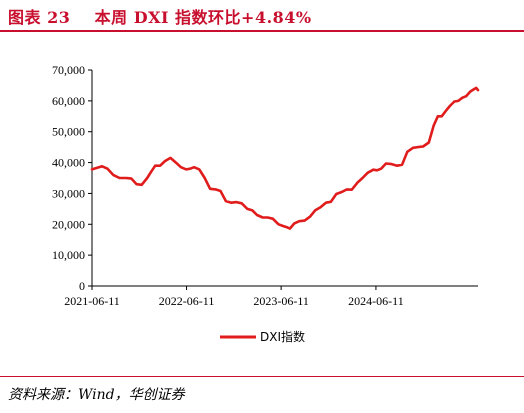 The image size is (524, 413). I want to click on y-tick-label: 40,000, so click(68, 163).